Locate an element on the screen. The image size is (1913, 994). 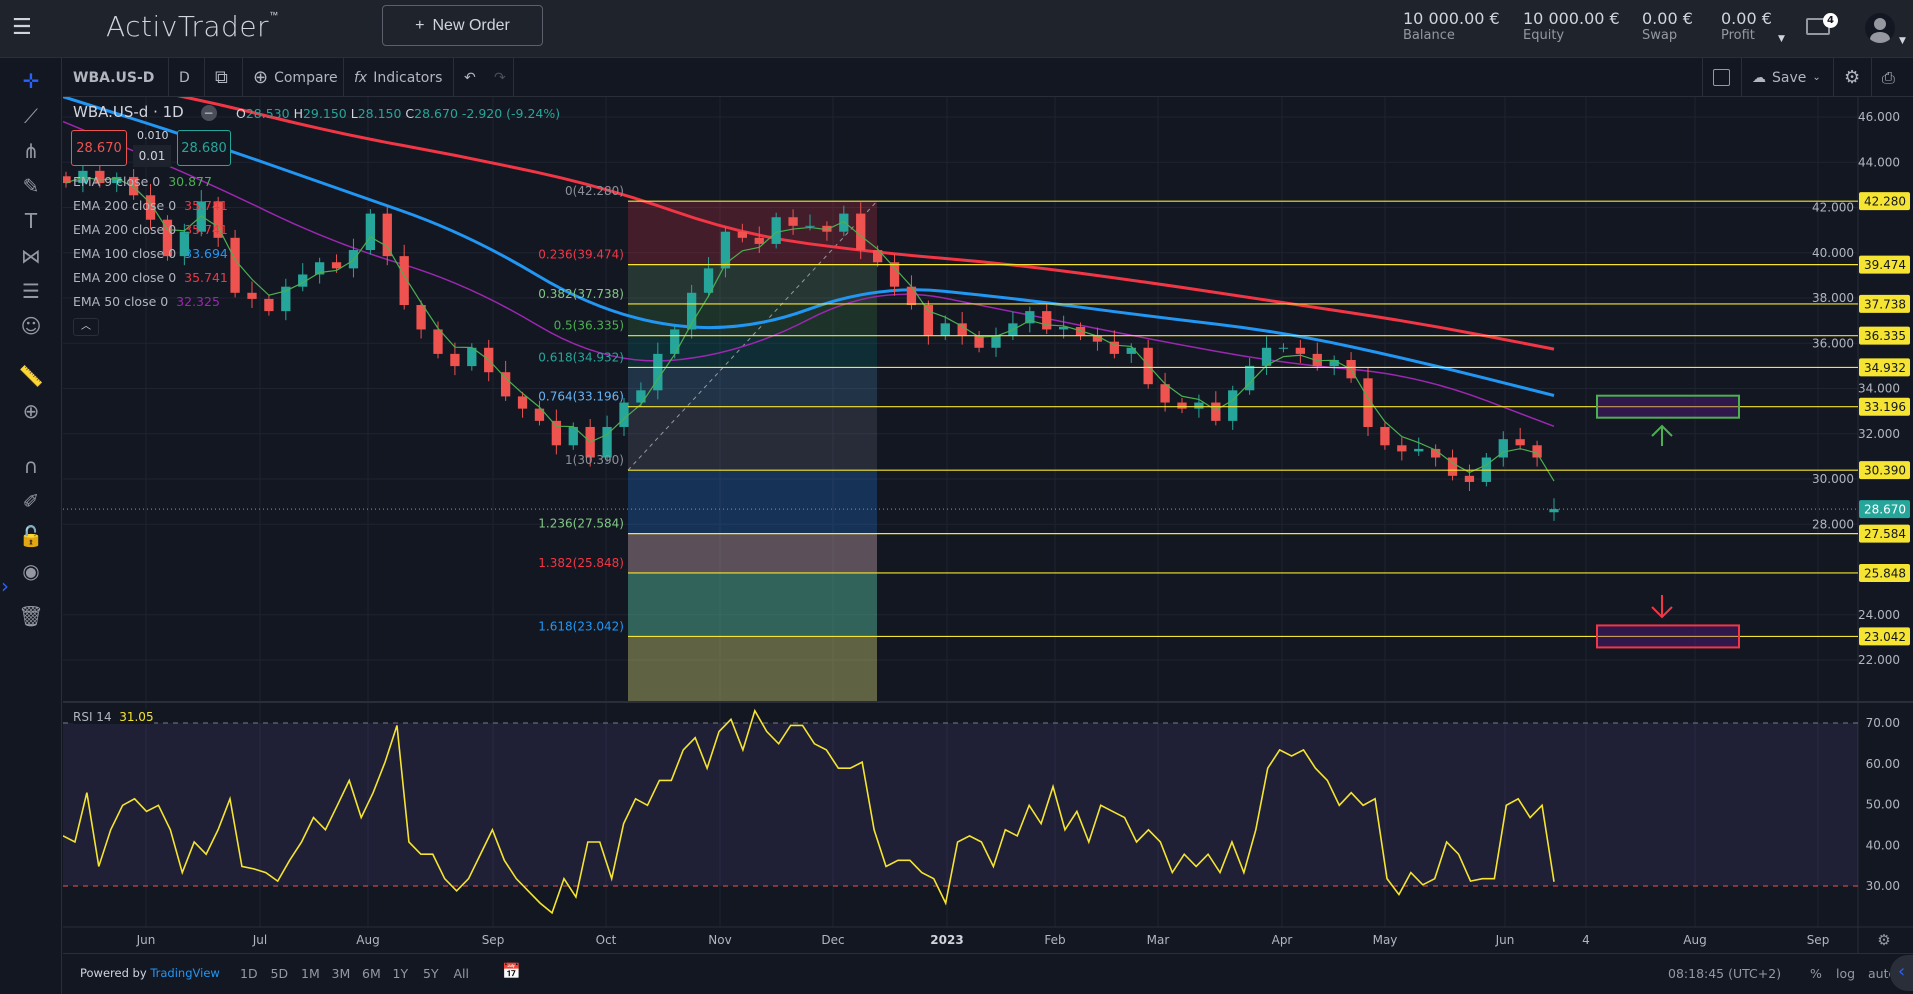
trash-icon: 🗑 is located at coordinates (31, 616).